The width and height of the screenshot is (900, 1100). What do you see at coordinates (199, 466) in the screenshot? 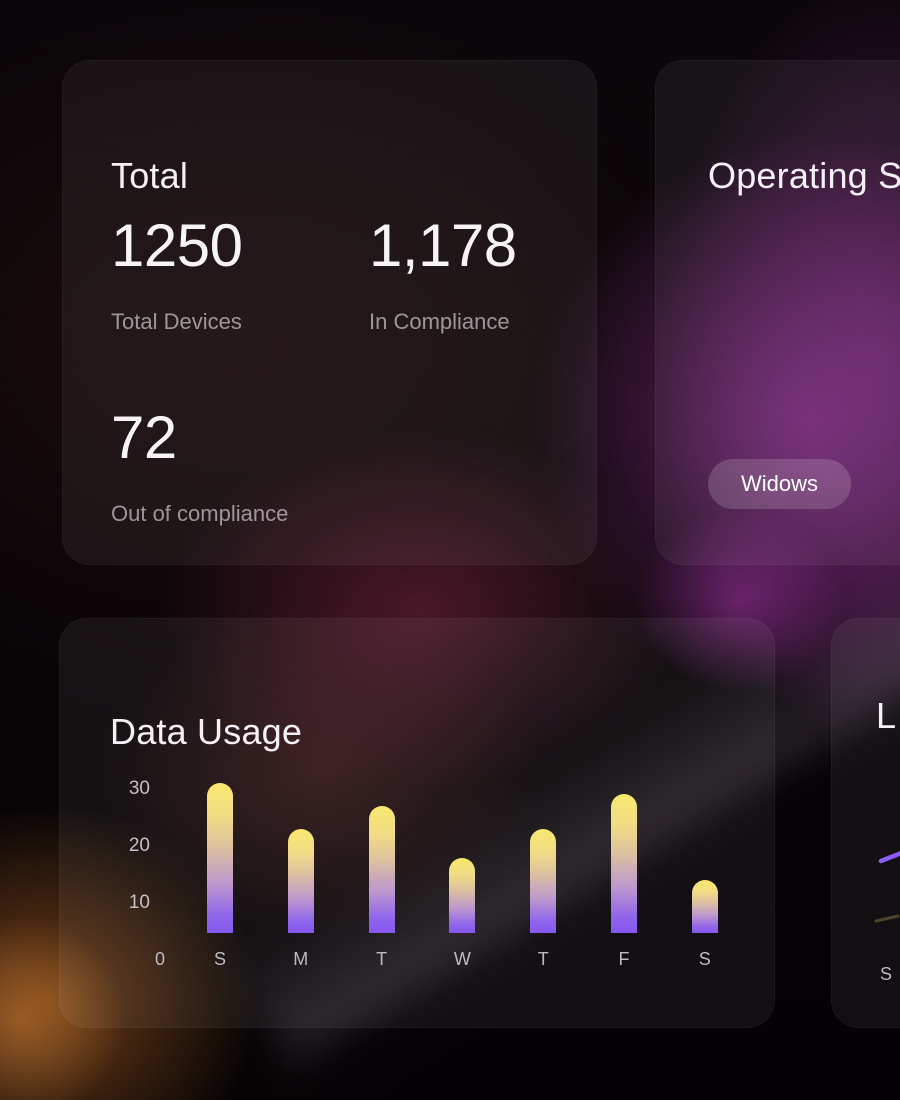
I see `stat-out-of-compliance: 72 Out of compliance` at bounding box center [199, 466].